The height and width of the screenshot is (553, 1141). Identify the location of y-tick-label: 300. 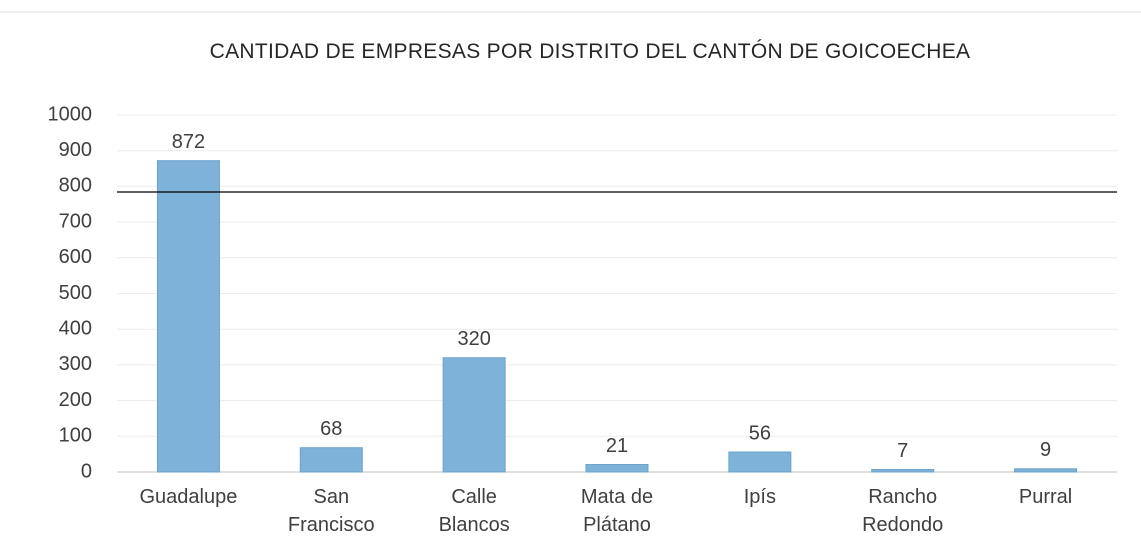
(75, 364).